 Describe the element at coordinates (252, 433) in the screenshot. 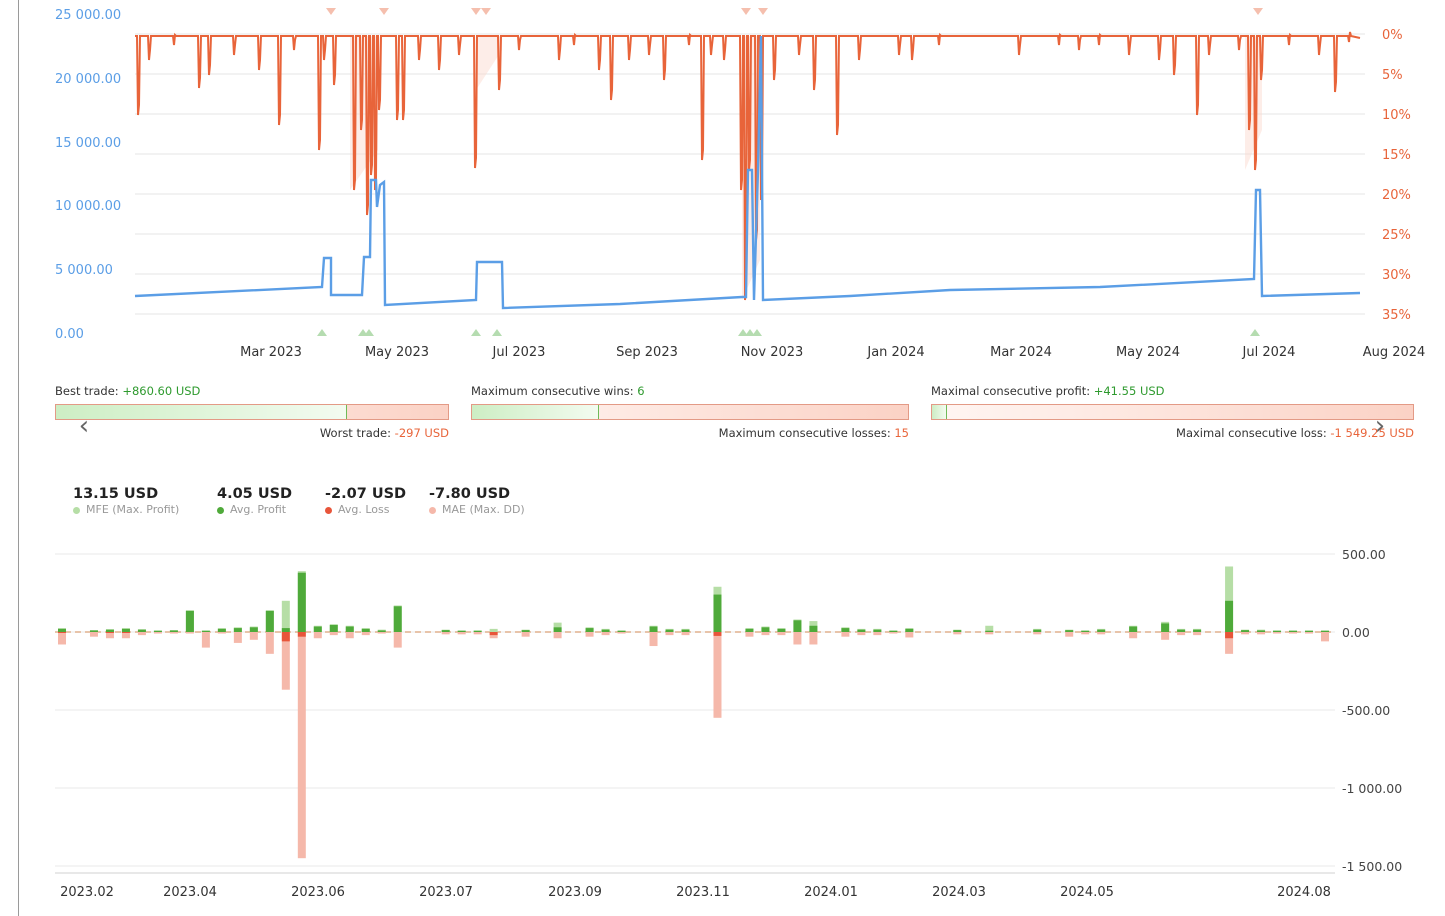

I see `worst-trade-row: Worst trade: -297 USD` at that location.